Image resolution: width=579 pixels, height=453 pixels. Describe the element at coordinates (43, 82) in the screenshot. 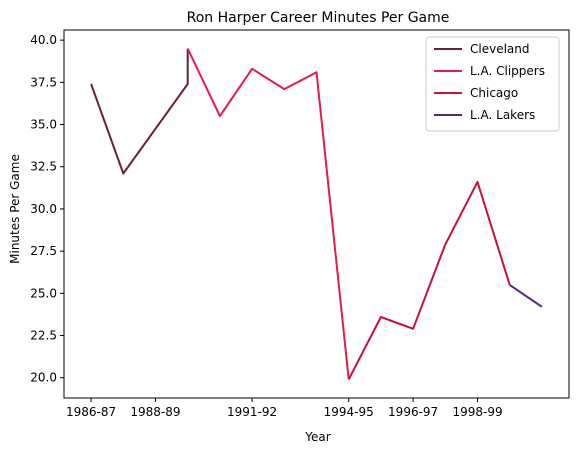

I see `y-tick-label: 37.5` at that location.